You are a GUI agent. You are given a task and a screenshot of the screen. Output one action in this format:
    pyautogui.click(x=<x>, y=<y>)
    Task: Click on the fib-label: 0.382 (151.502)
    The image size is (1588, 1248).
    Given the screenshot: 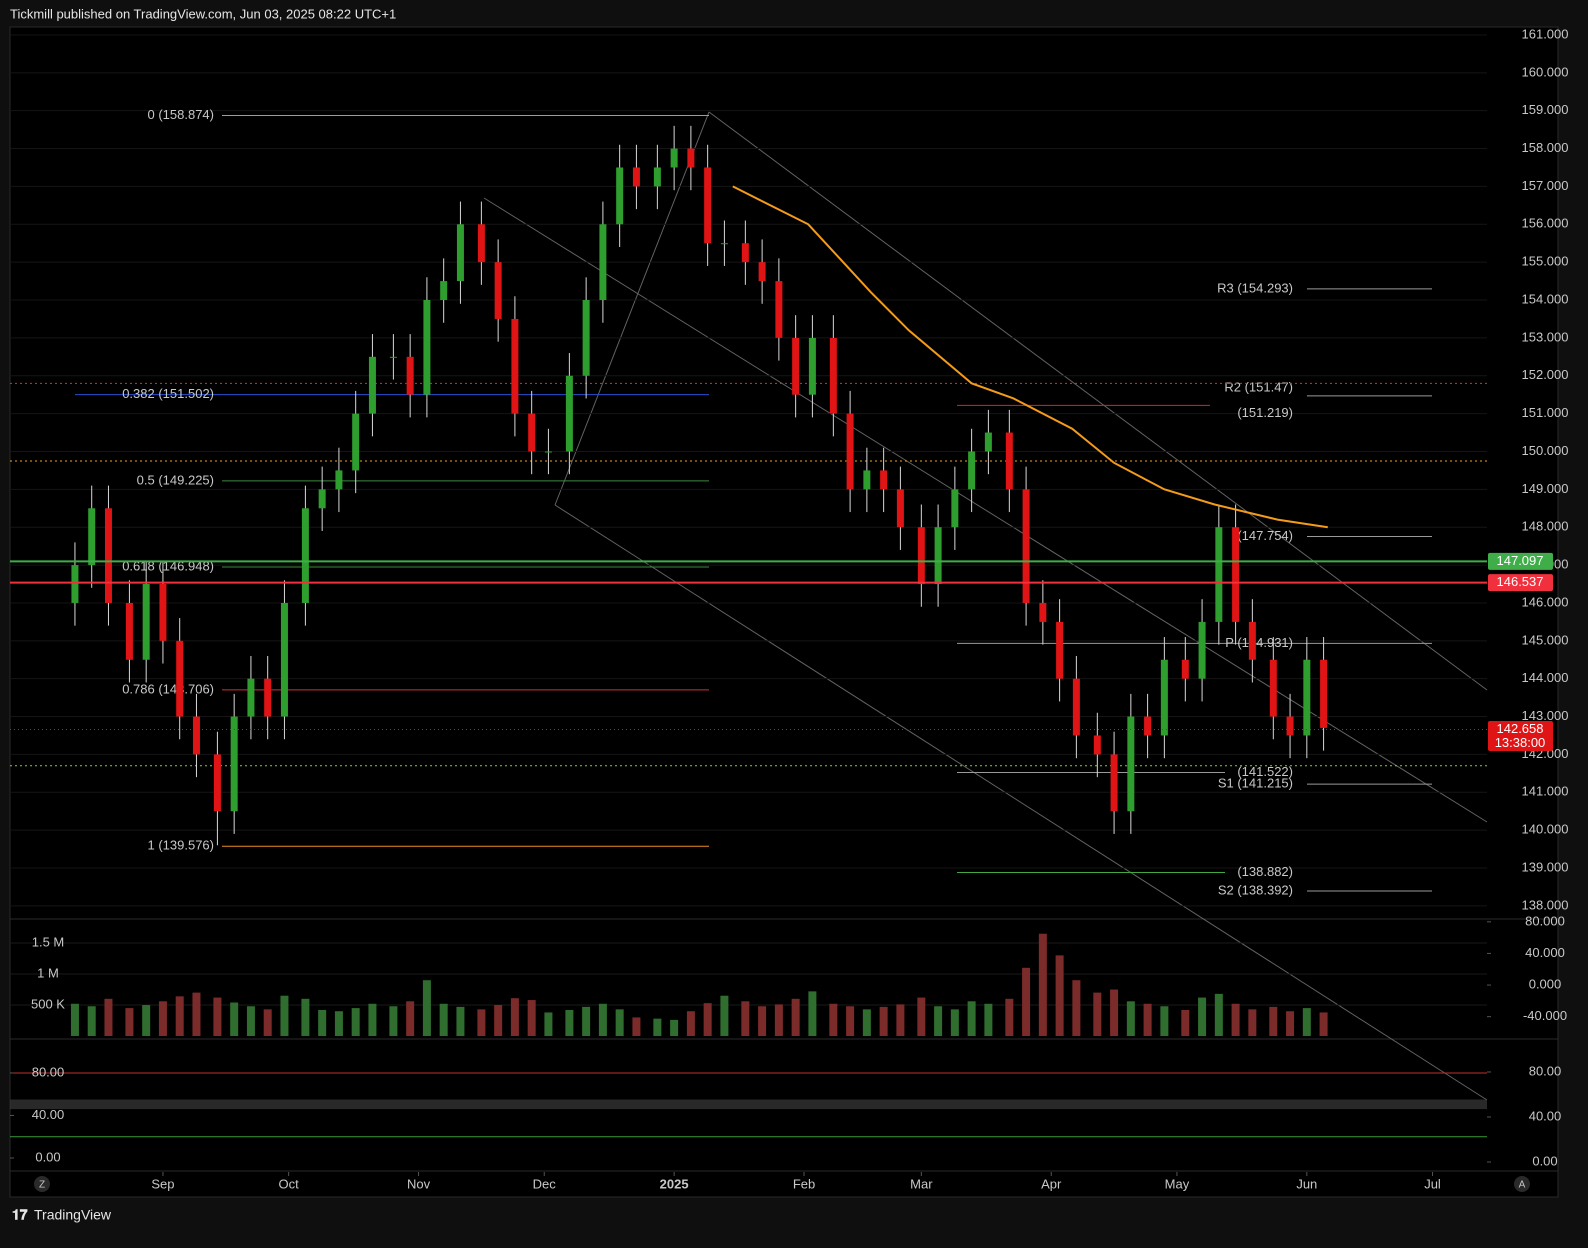 What is the action you would take?
    pyautogui.click(x=168, y=393)
    